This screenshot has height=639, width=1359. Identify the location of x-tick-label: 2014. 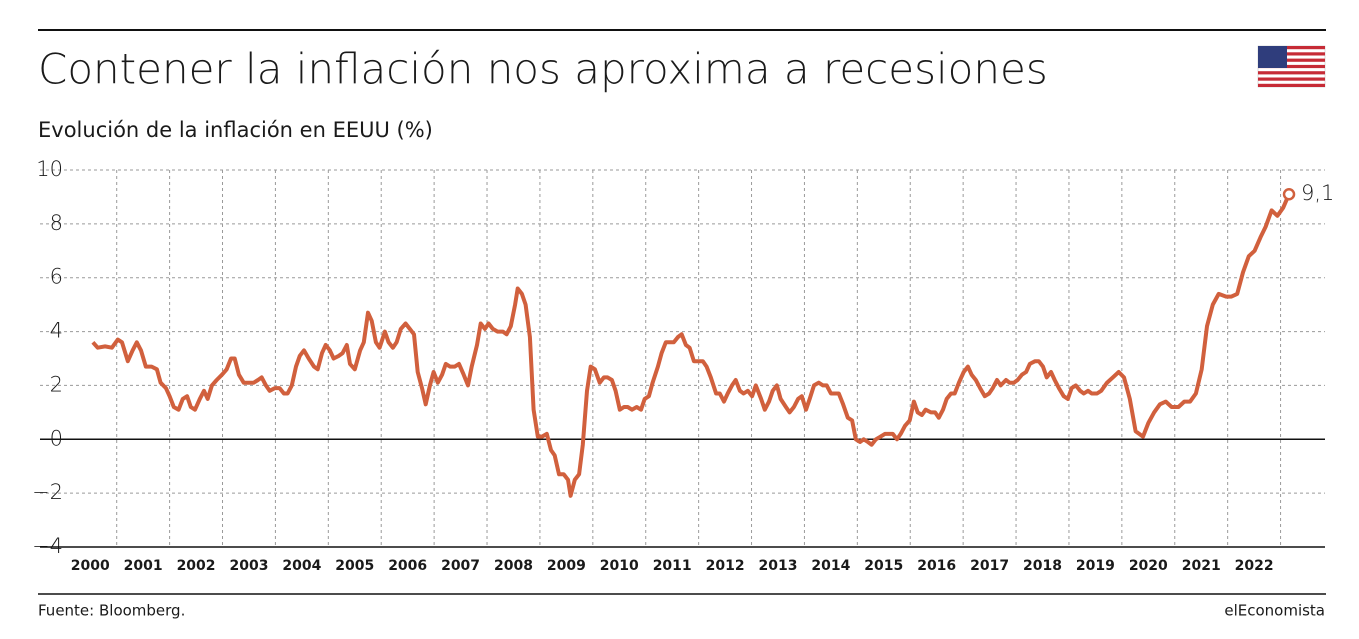
(830, 566).